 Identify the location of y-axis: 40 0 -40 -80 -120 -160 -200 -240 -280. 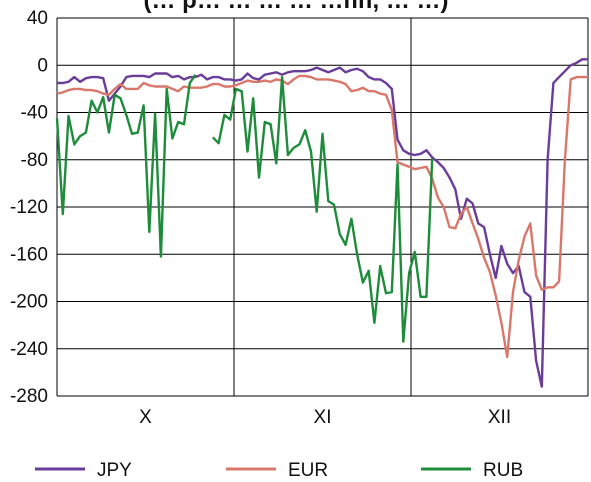
(29, 207).